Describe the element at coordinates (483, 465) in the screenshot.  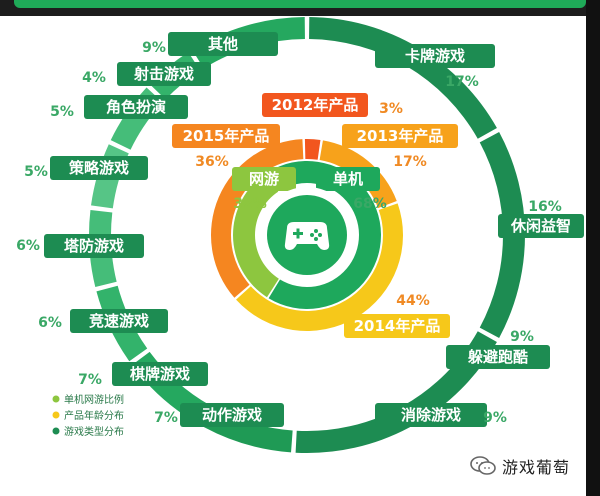
I see `chat-bubble-icon` at that location.